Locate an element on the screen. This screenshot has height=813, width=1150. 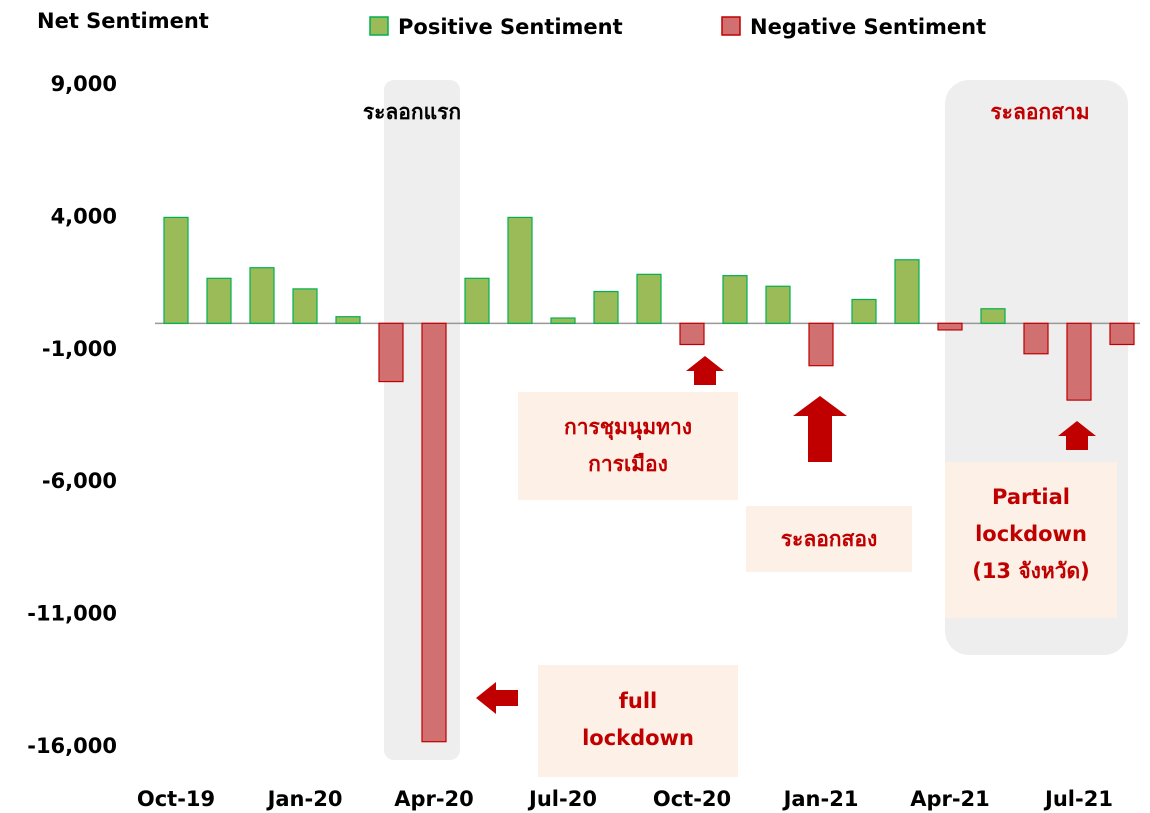
x-tick-label: Oct-19 is located at coordinates (176, 799).